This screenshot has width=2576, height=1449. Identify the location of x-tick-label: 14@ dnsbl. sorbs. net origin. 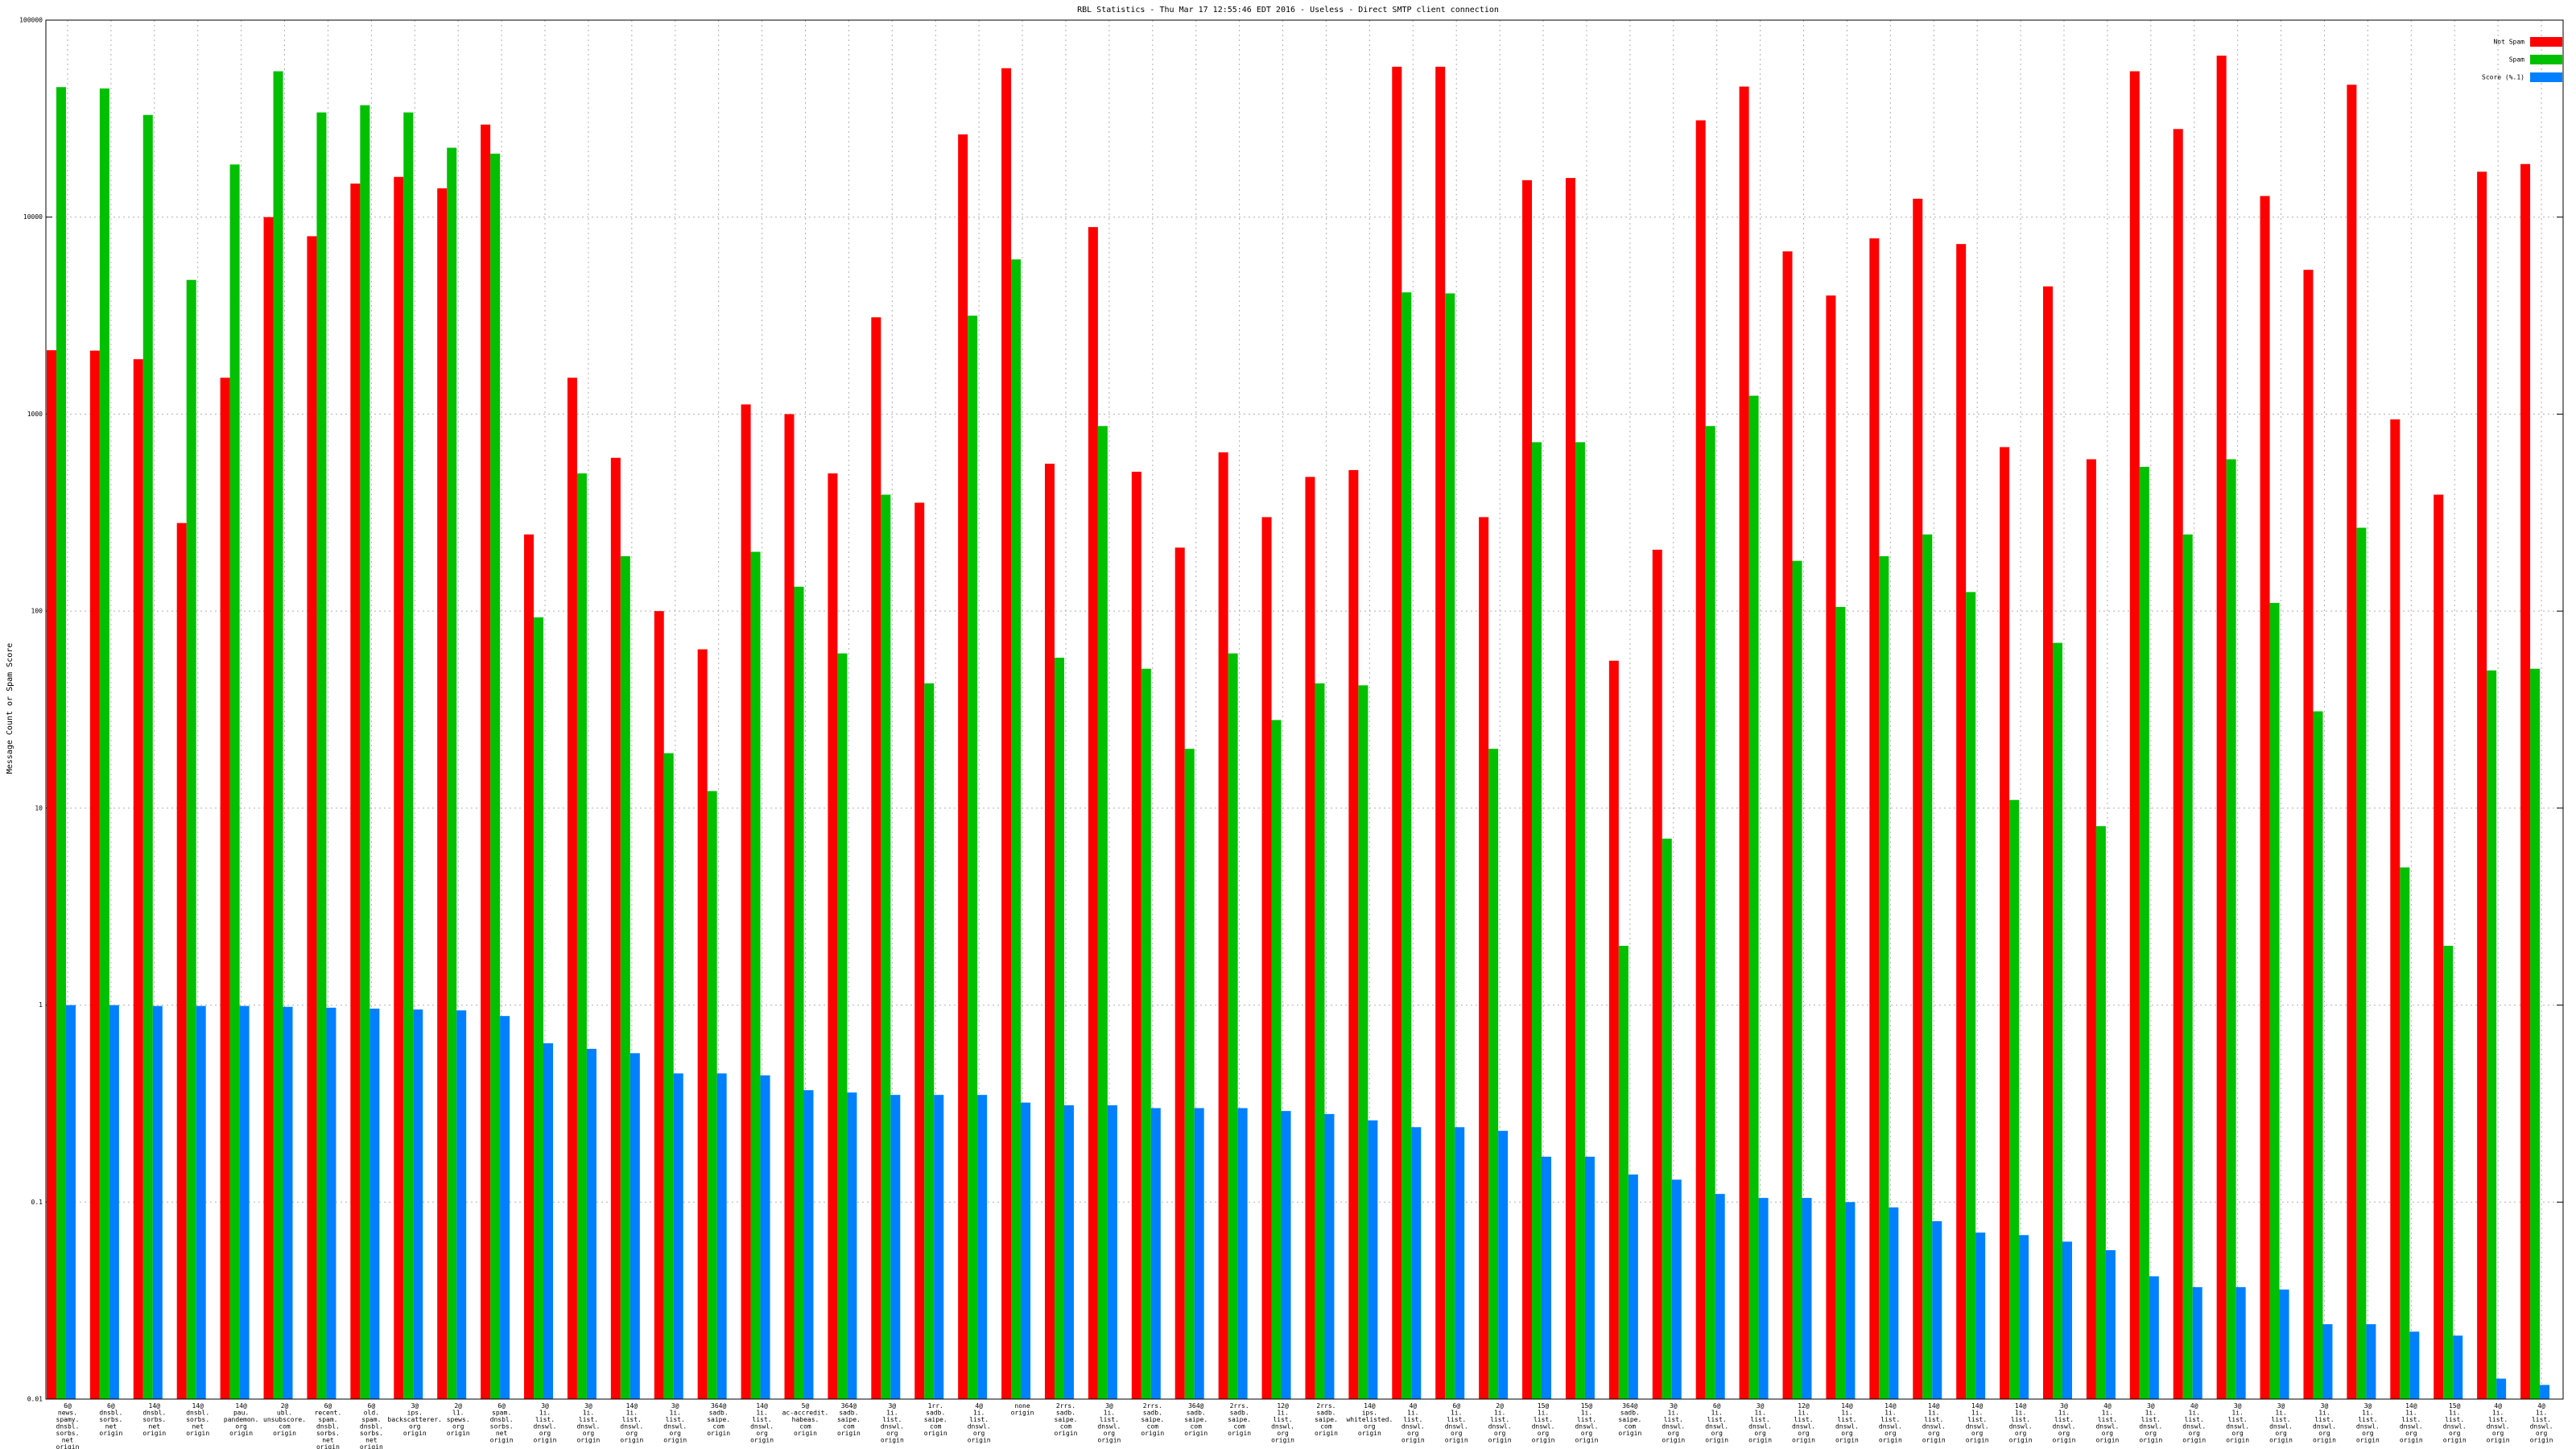
(154, 1419).